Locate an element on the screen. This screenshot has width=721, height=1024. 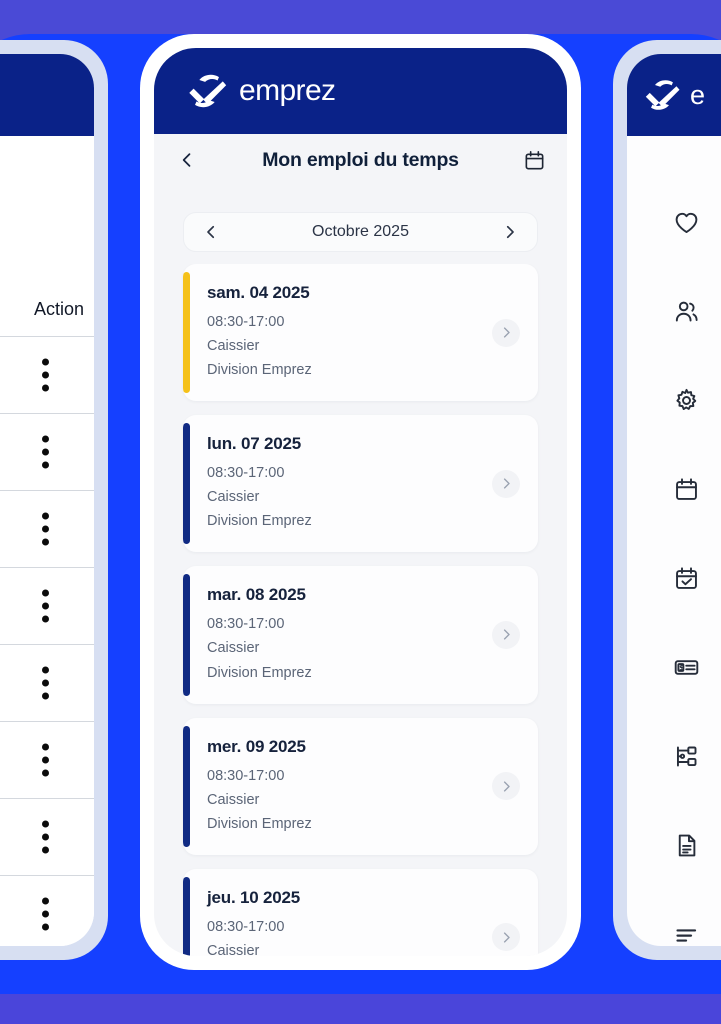
left-phone-screen: Action is located at coordinates (47, 500).